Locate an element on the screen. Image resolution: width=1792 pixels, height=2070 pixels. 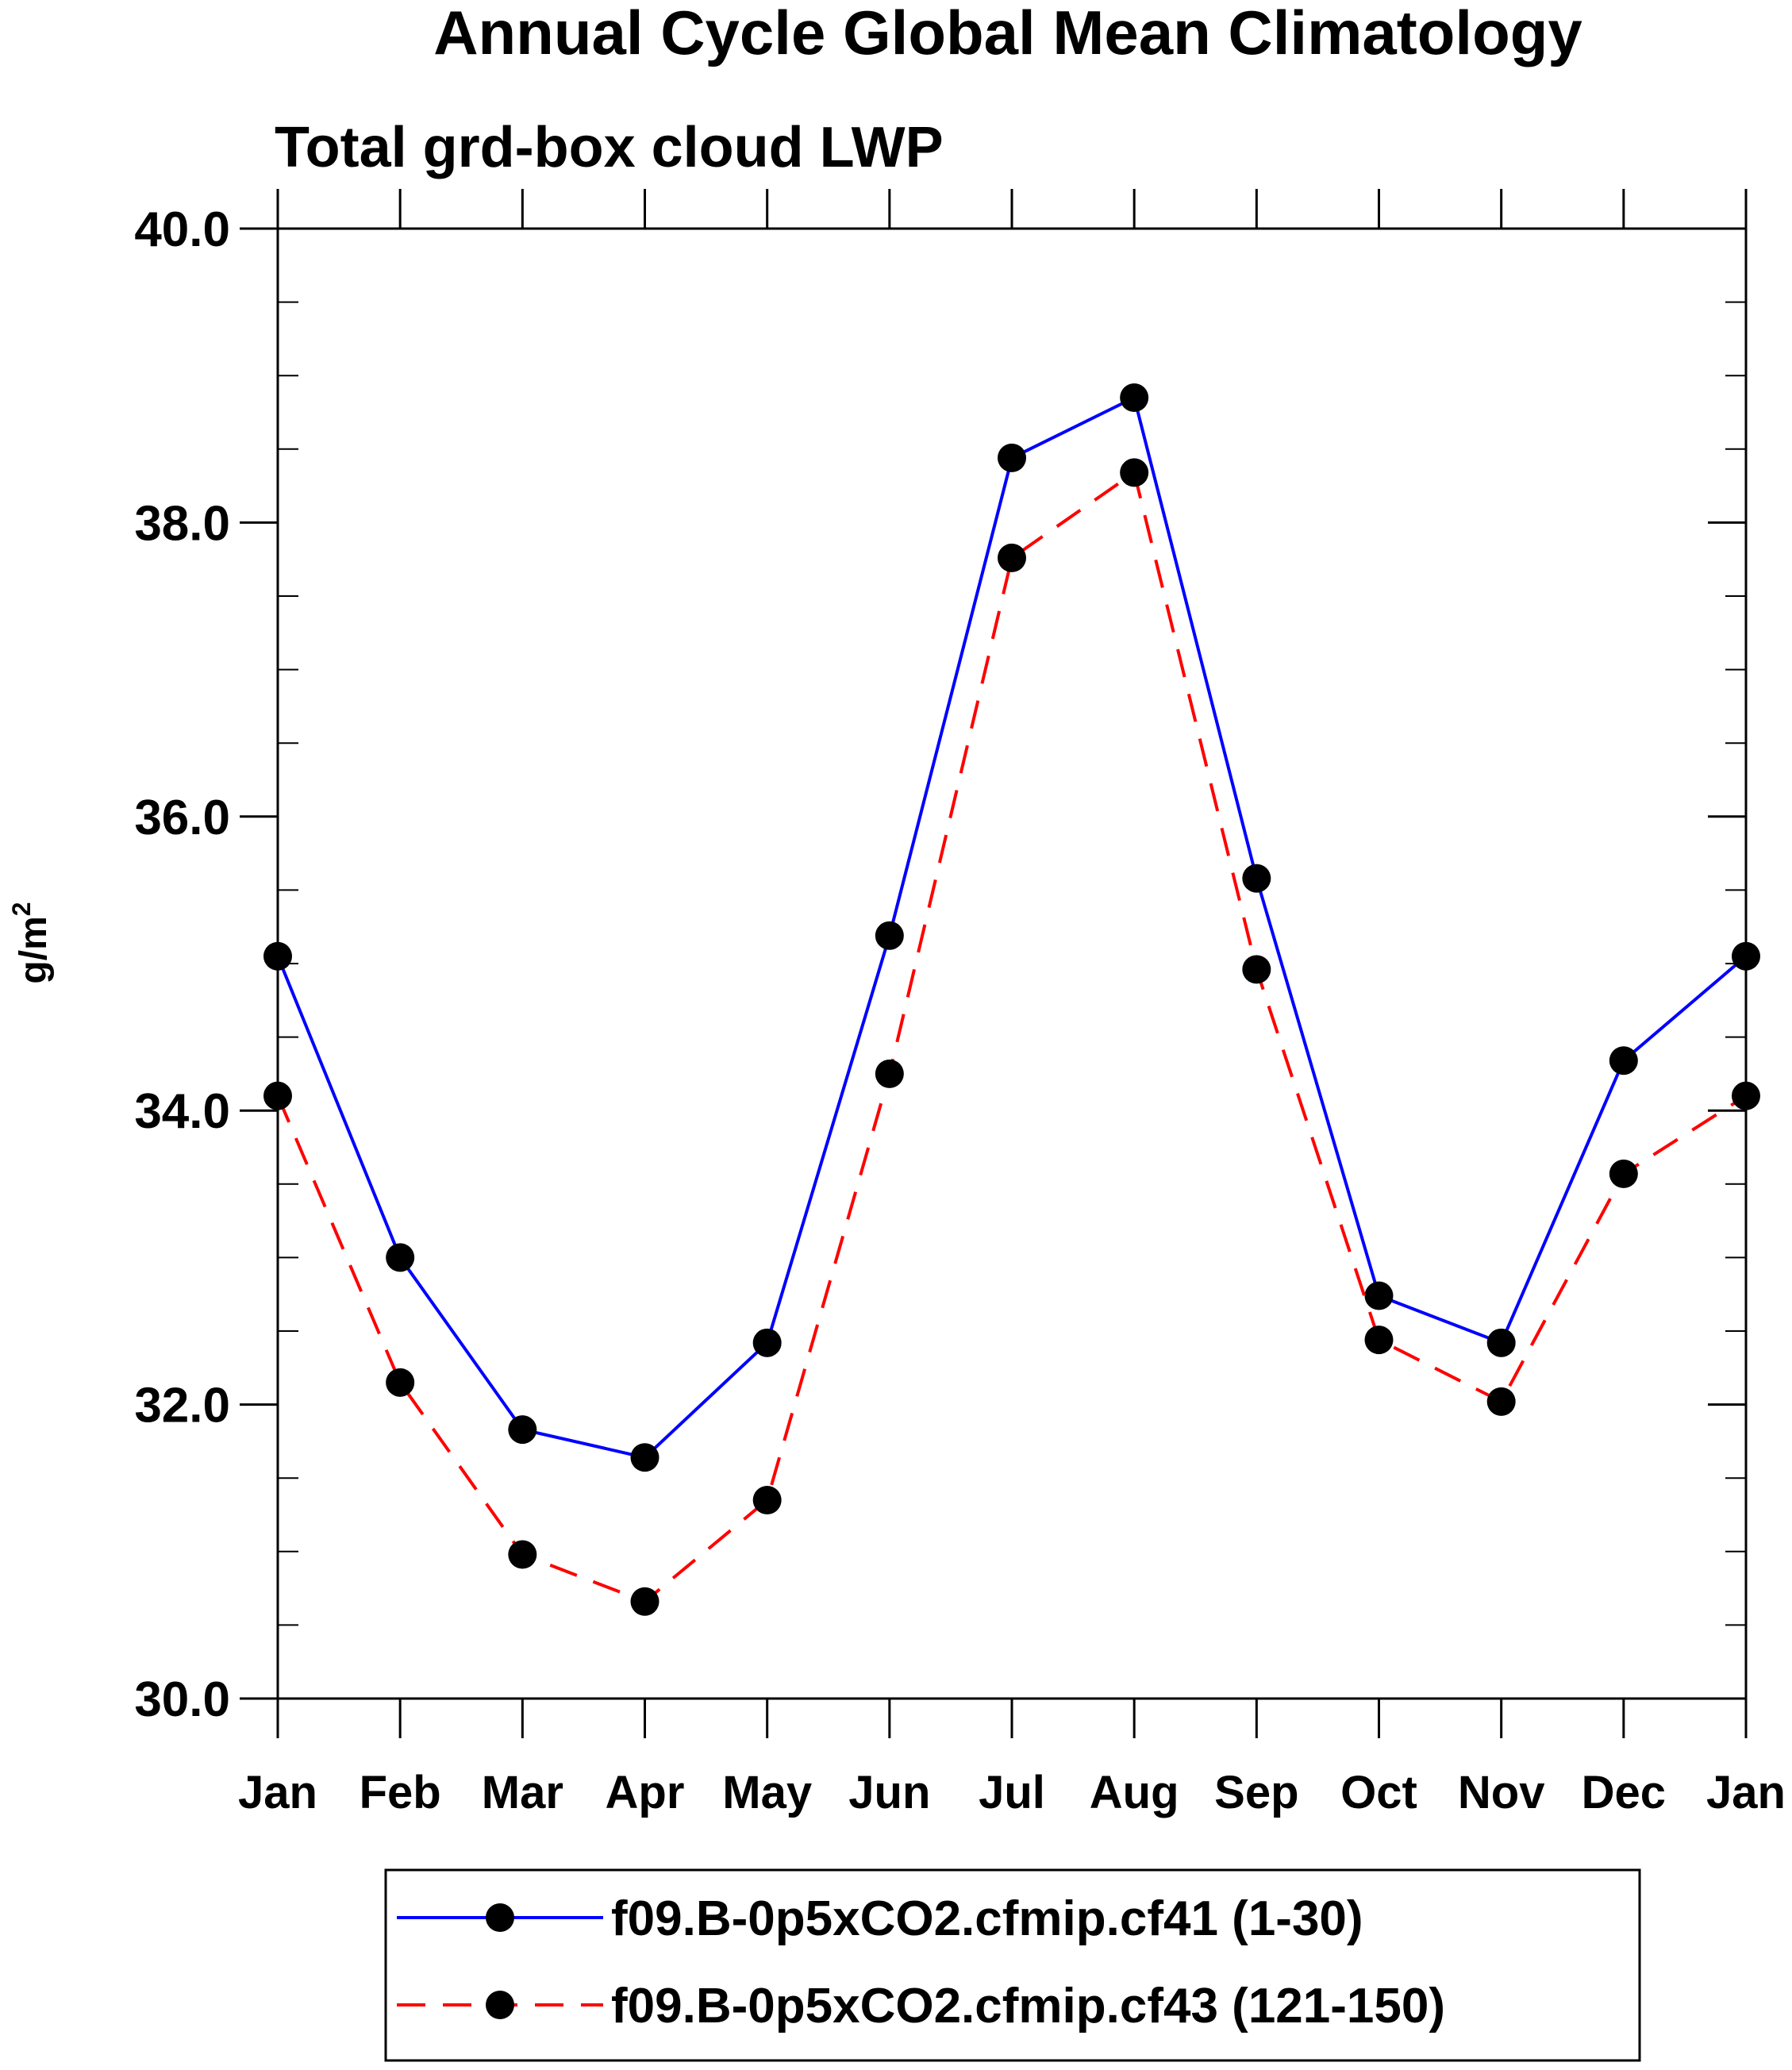
legend-label: f09.B-0p5xCO2.cfmip.cf41 (1-30) is located at coordinates (987, 1918).